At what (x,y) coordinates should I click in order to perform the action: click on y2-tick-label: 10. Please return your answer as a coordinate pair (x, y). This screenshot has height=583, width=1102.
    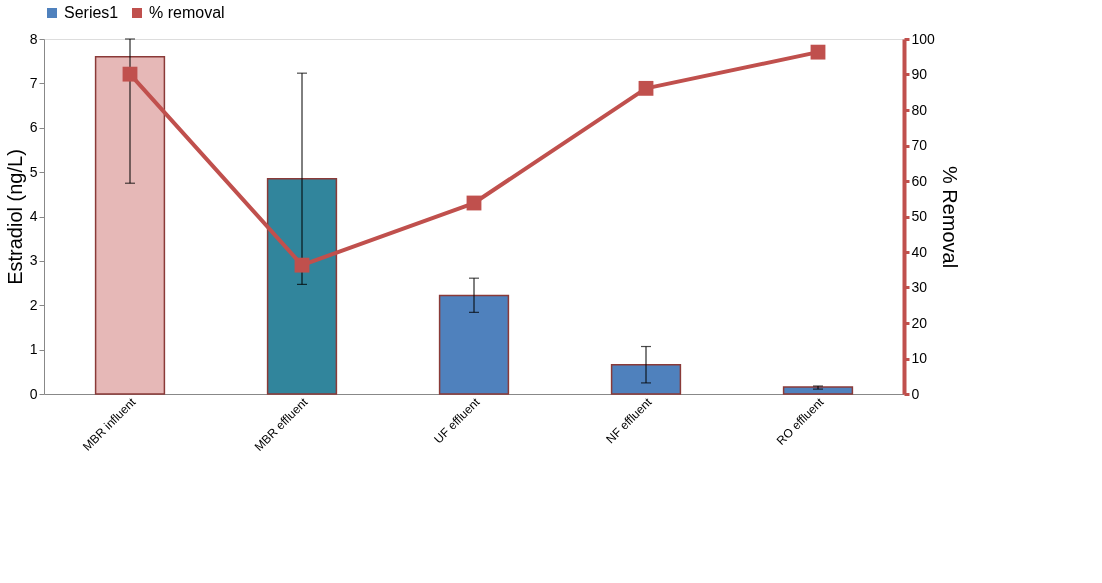
    Looking at the image, I should click on (919, 358).